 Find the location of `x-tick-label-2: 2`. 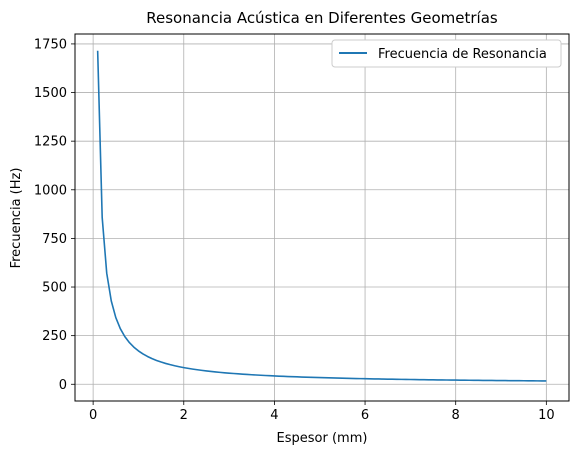

x-tick-label-2: 2 is located at coordinates (184, 415).